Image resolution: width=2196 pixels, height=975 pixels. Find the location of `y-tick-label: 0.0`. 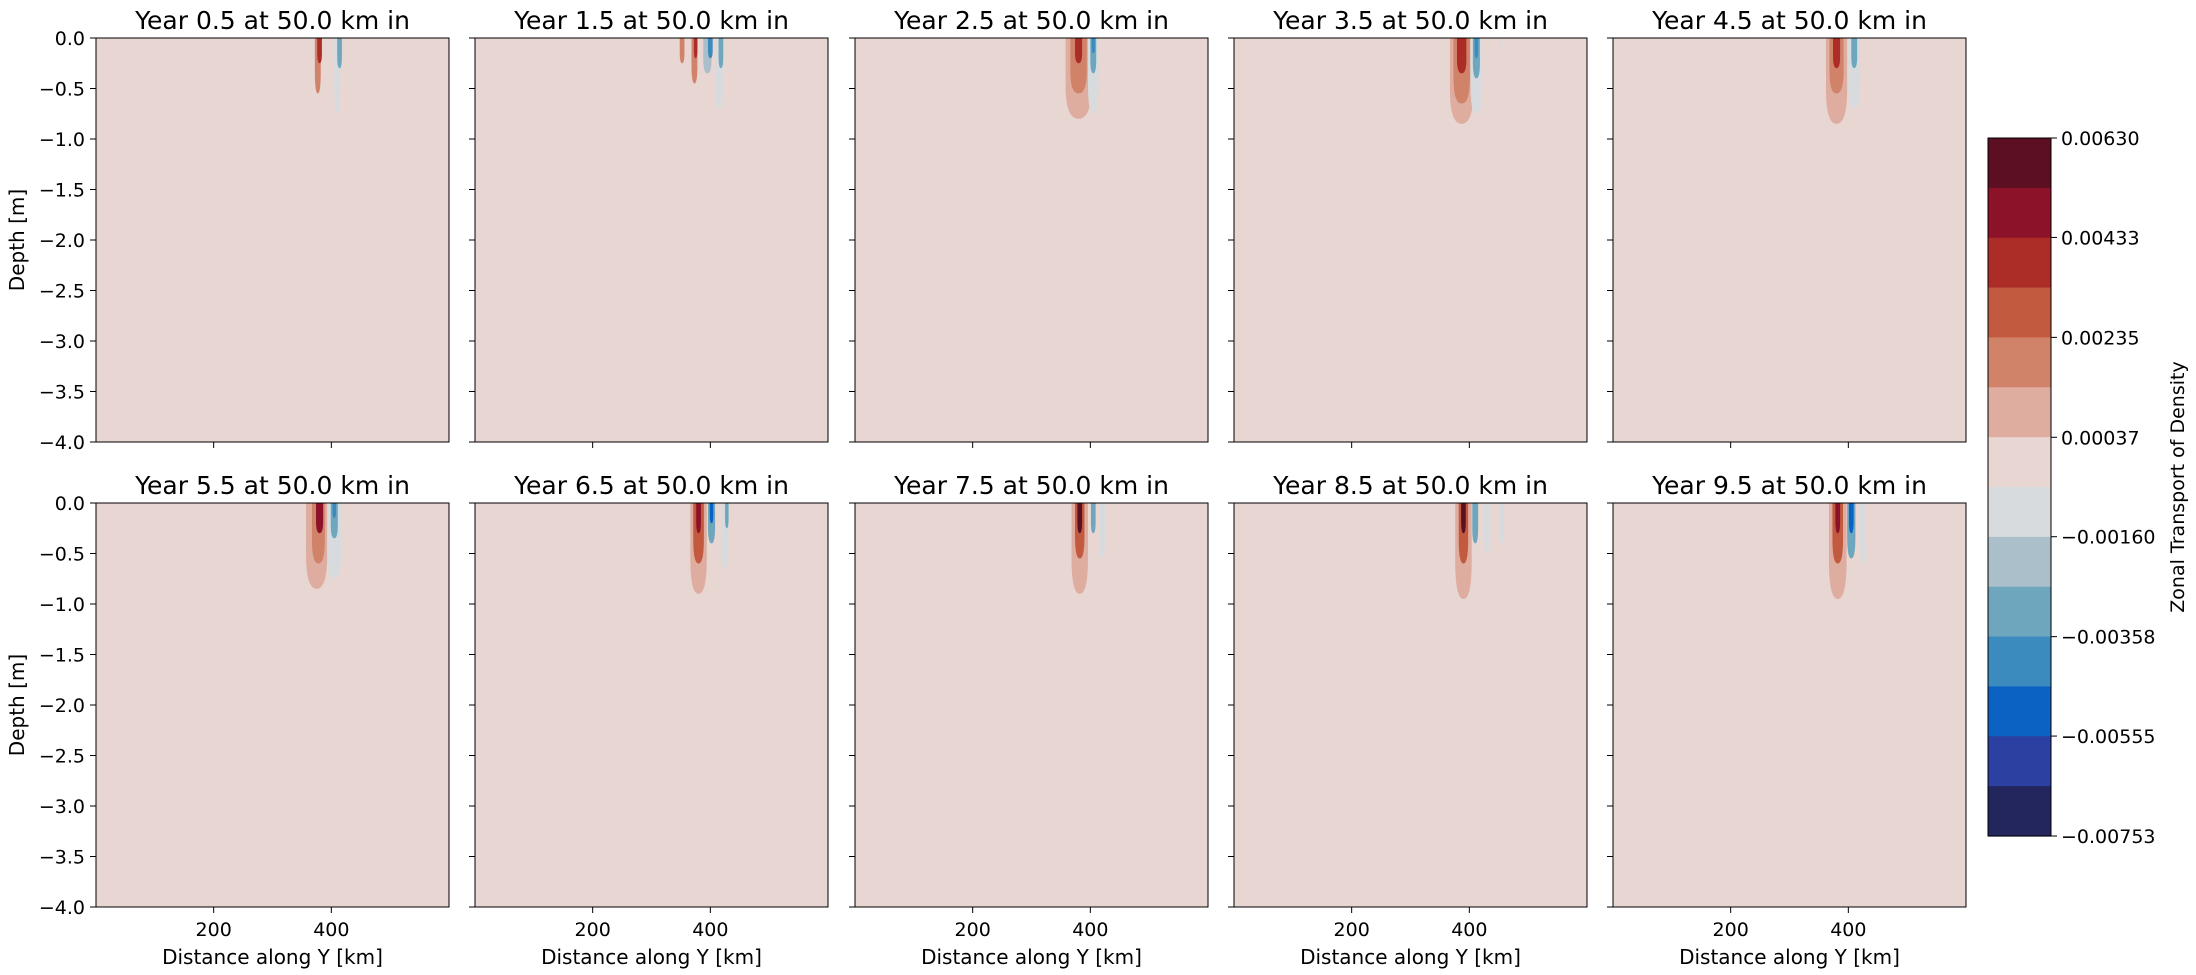

y-tick-label: 0.0 is located at coordinates (70, 39).